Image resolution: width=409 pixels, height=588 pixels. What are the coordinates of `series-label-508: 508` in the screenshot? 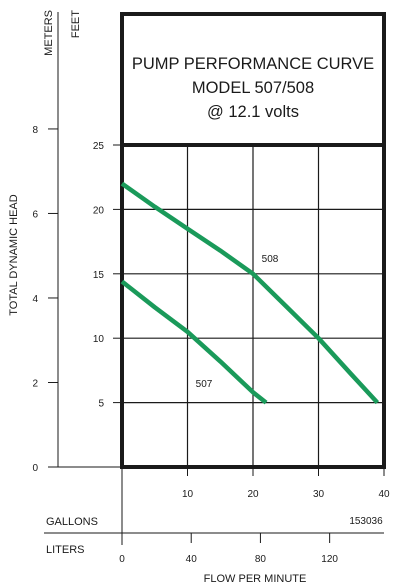 It's located at (270, 259).